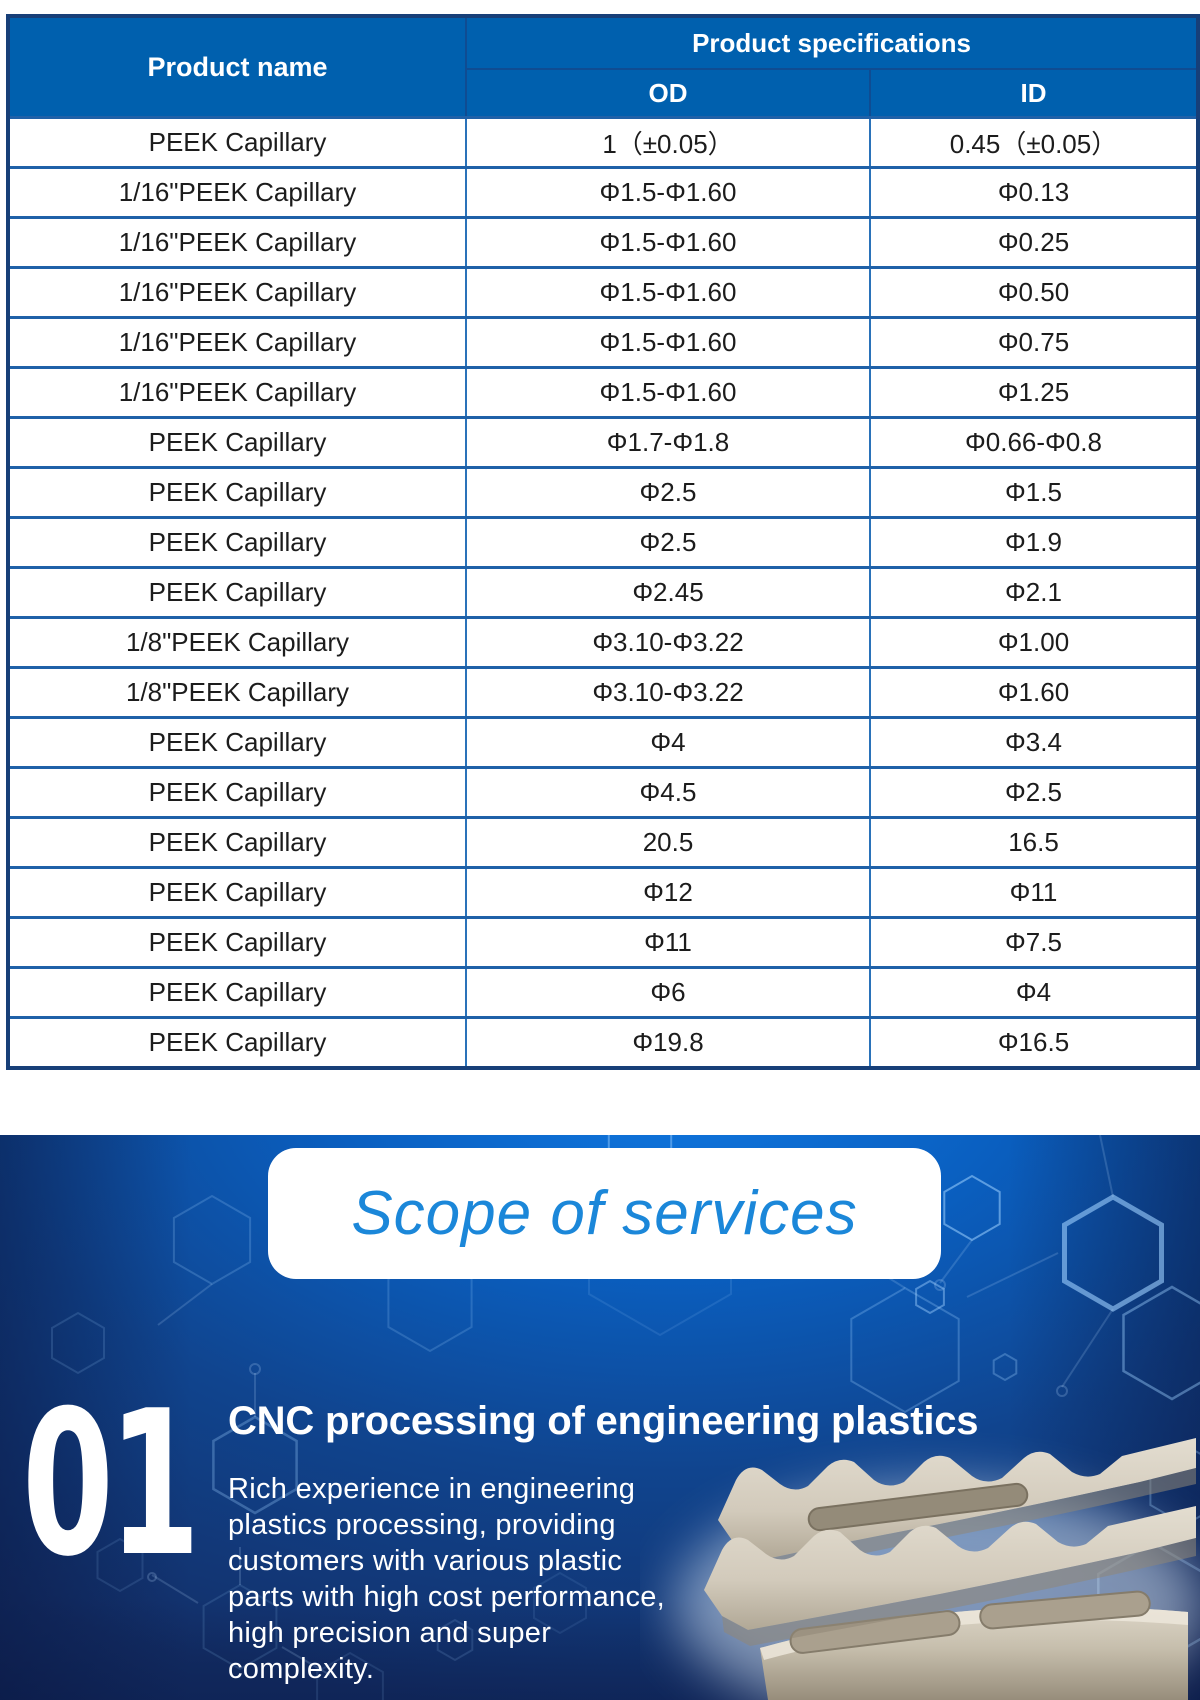  What do you see at coordinates (1034, 842) in the screenshot?
I see `cell-id: 16.5` at bounding box center [1034, 842].